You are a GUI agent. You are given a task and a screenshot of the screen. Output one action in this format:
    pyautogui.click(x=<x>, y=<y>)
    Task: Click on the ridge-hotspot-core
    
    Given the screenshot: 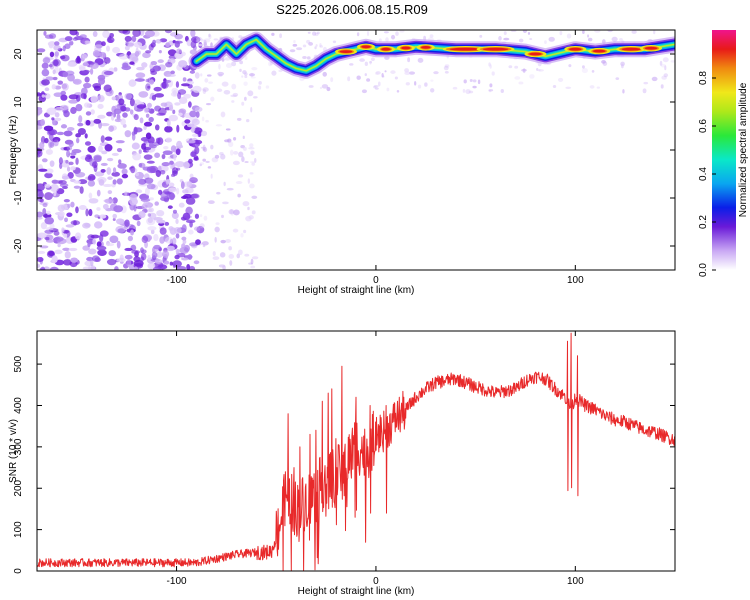 What is the action you would take?
    pyautogui.click(x=386, y=49)
    